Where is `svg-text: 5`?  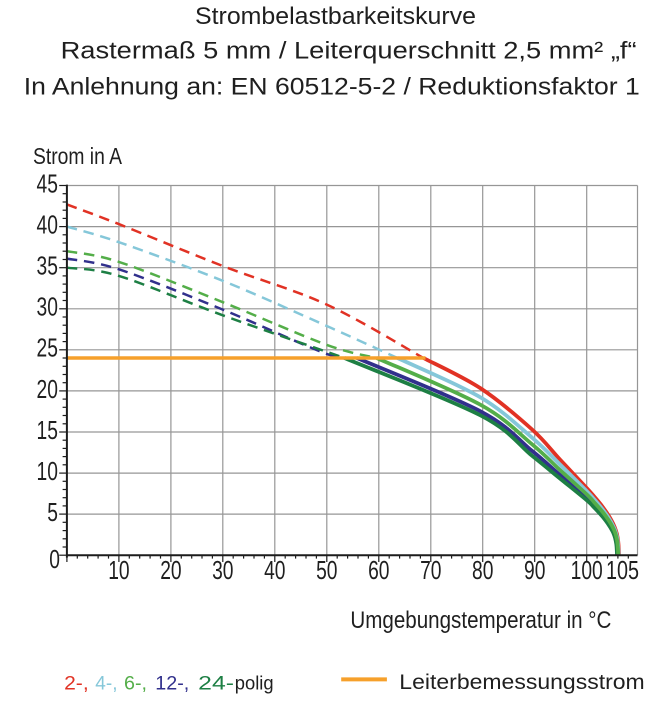 svg-text: 5 is located at coordinates (52, 513).